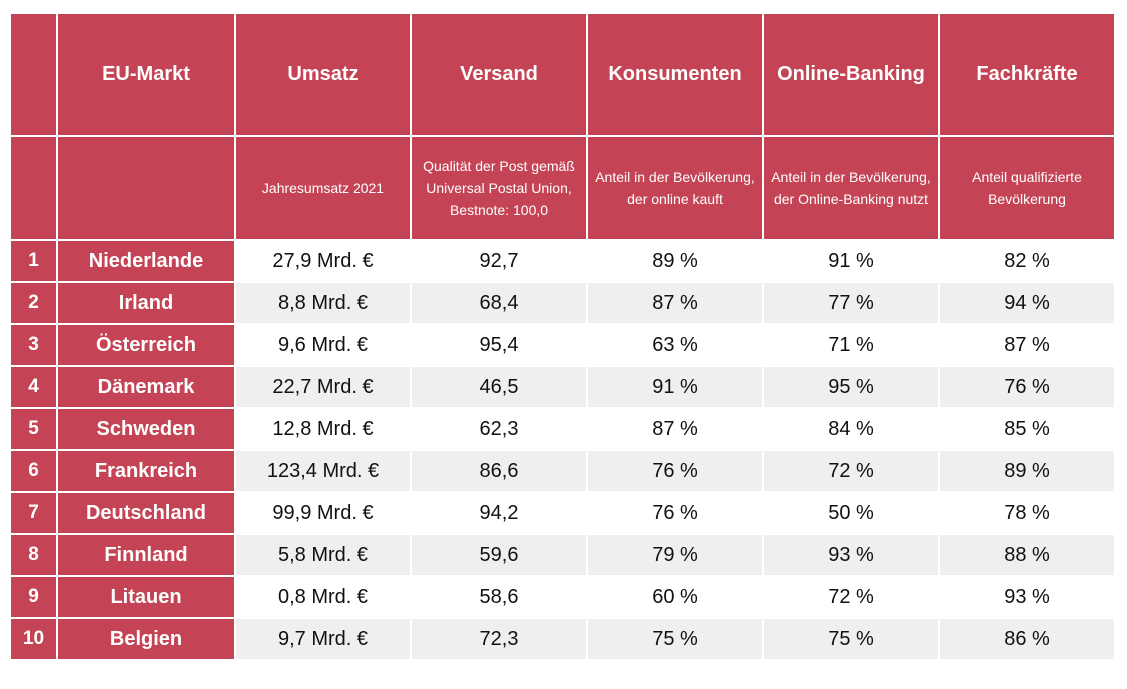 The width and height of the screenshot is (1127, 689). What do you see at coordinates (499, 513) in the screenshot?
I see `shipping-cell: 94,2` at bounding box center [499, 513].